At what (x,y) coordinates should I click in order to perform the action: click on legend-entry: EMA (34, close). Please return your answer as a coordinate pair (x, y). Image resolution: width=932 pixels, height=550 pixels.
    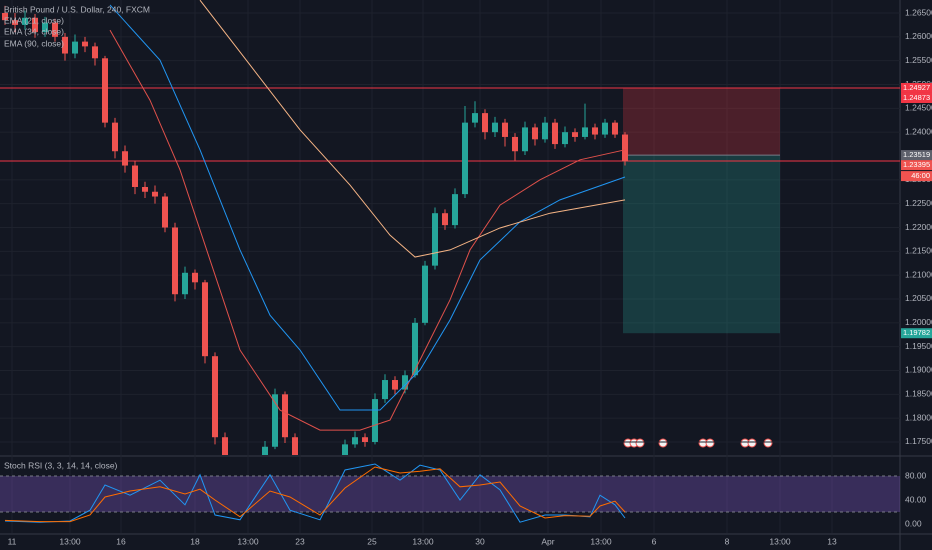
    Looking at the image, I should click on (34, 31).